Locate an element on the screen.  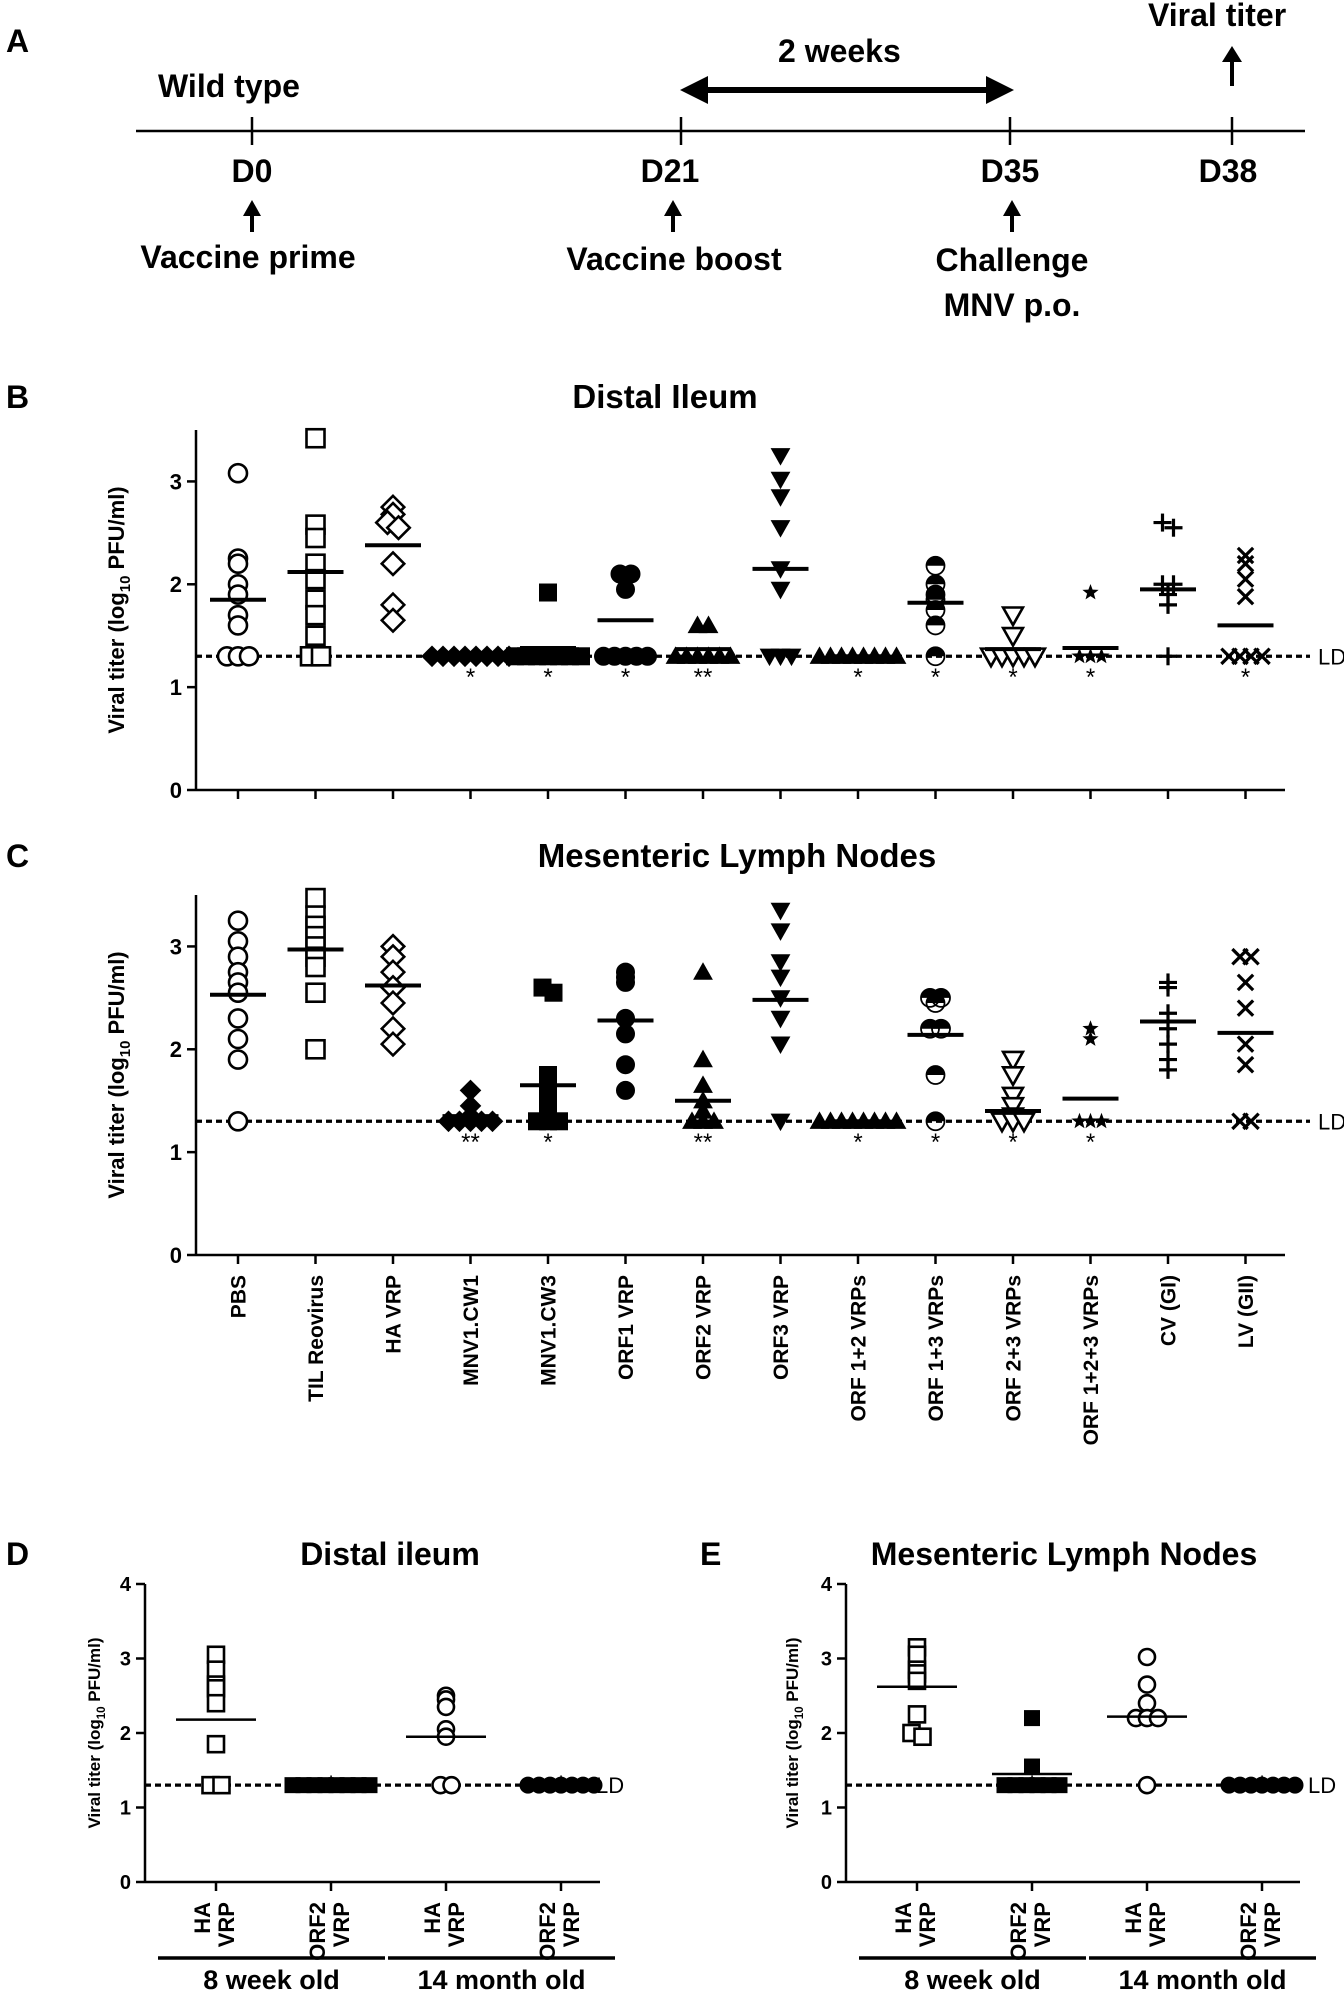
panel-title: Distal Ileum is located at coordinates (664, 396).